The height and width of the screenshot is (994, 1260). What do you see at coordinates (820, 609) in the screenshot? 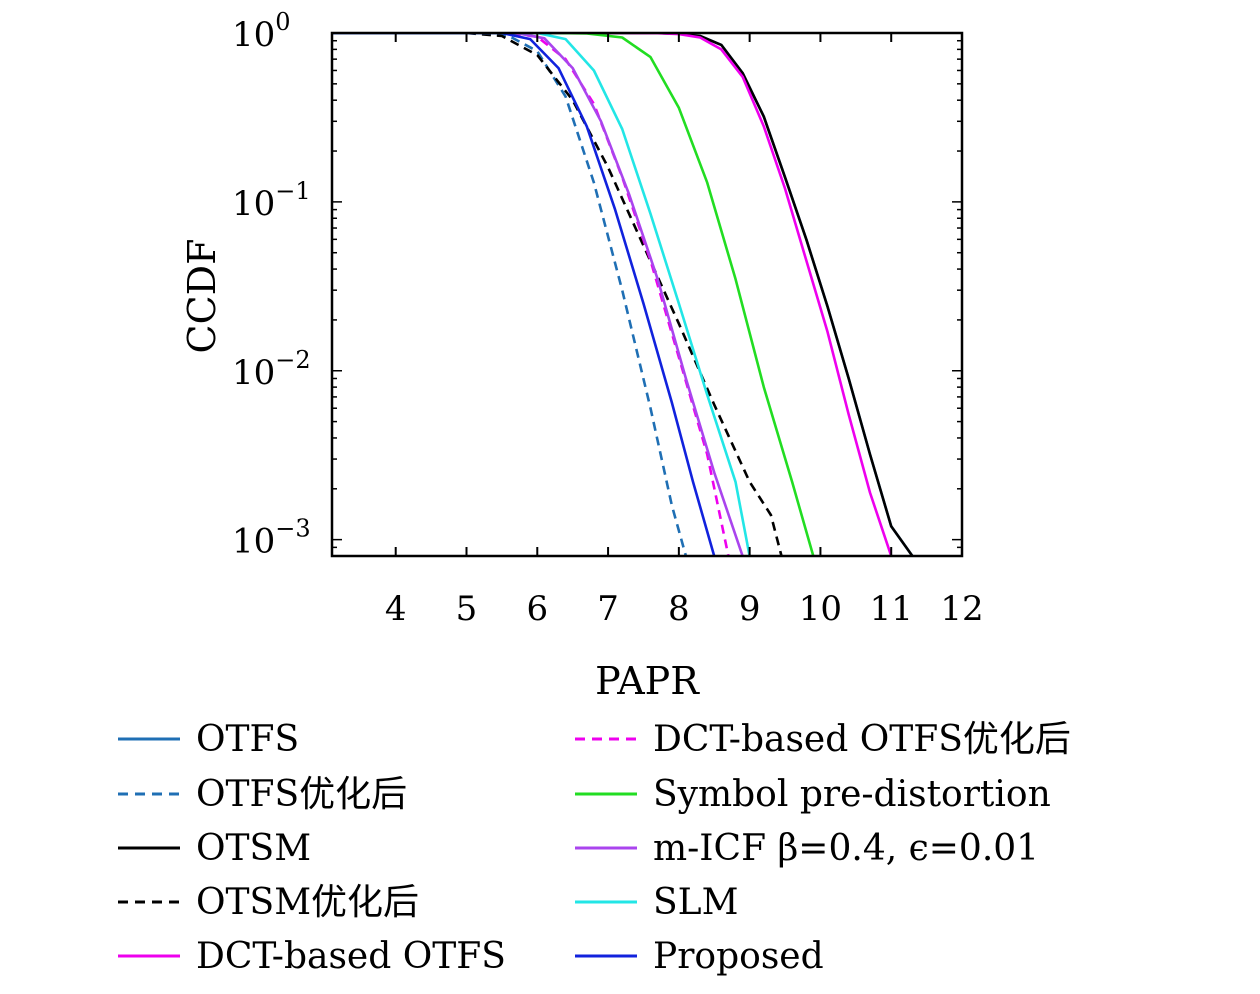
I see `x-tick-label: 10` at bounding box center [820, 609].